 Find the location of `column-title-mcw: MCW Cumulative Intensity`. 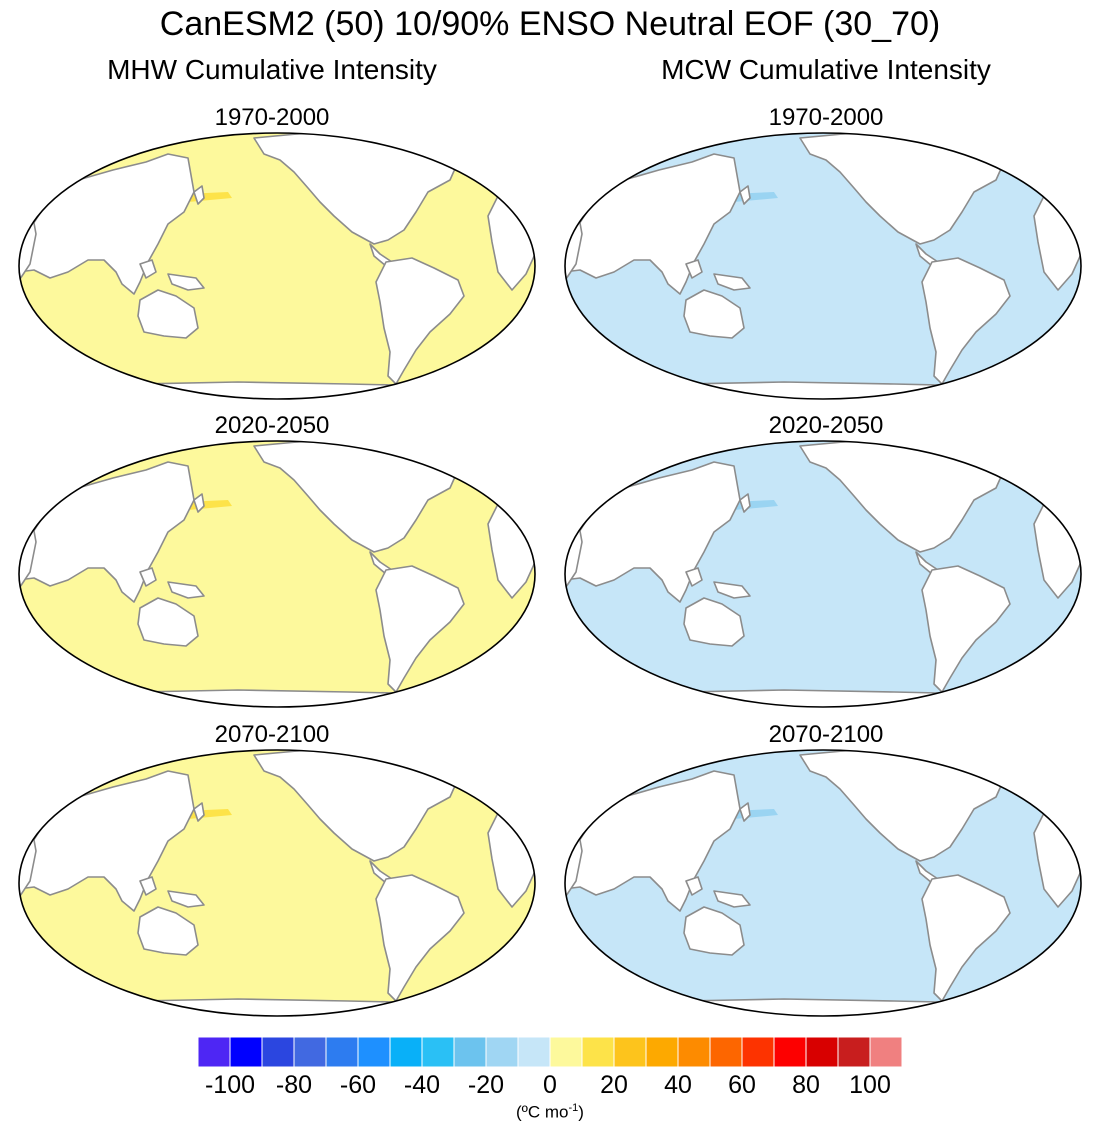

column-title-mcw: MCW Cumulative Intensity is located at coordinates (826, 69).